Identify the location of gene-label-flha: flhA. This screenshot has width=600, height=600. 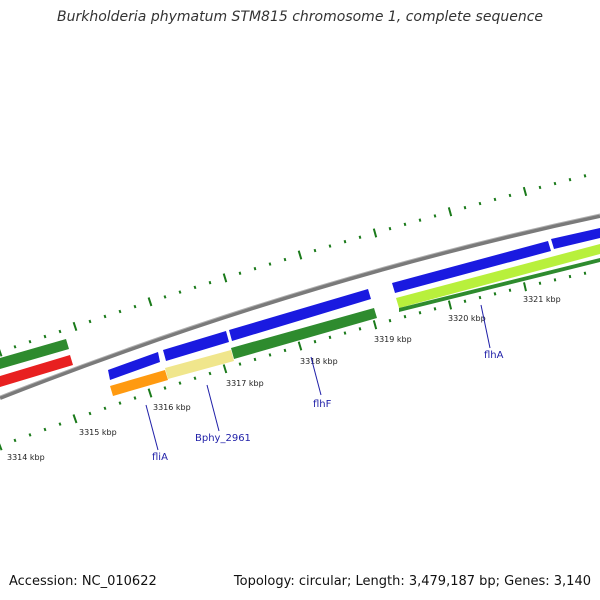
(494, 355).